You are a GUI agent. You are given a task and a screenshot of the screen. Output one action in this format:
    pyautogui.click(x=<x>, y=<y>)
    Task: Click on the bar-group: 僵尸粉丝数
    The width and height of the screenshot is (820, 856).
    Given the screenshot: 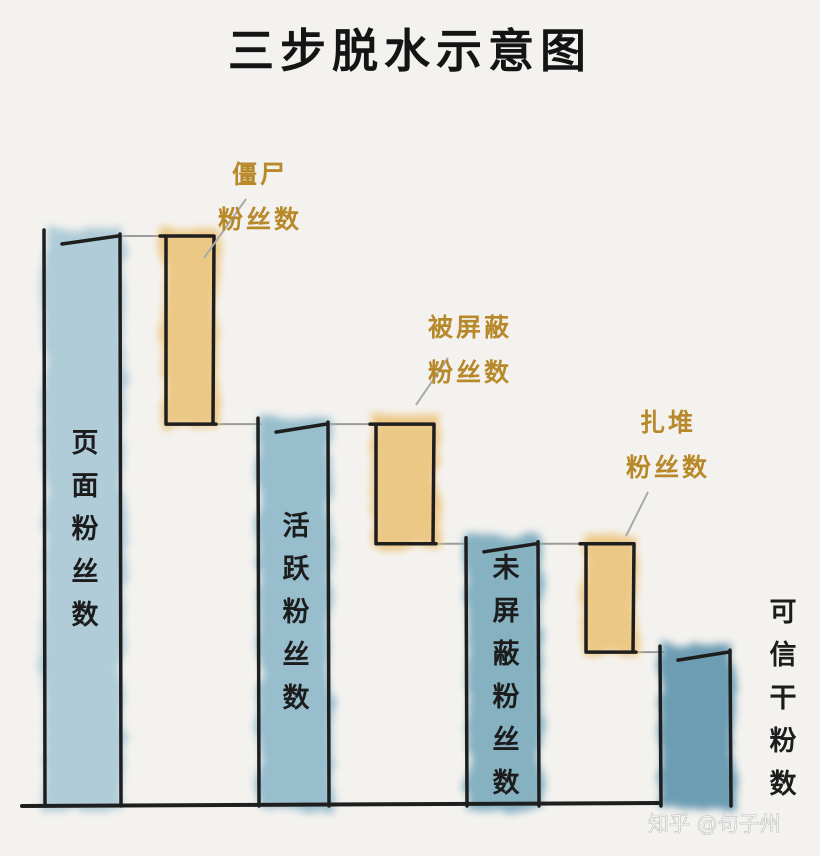 What is the action you would take?
    pyautogui.click(x=230, y=294)
    